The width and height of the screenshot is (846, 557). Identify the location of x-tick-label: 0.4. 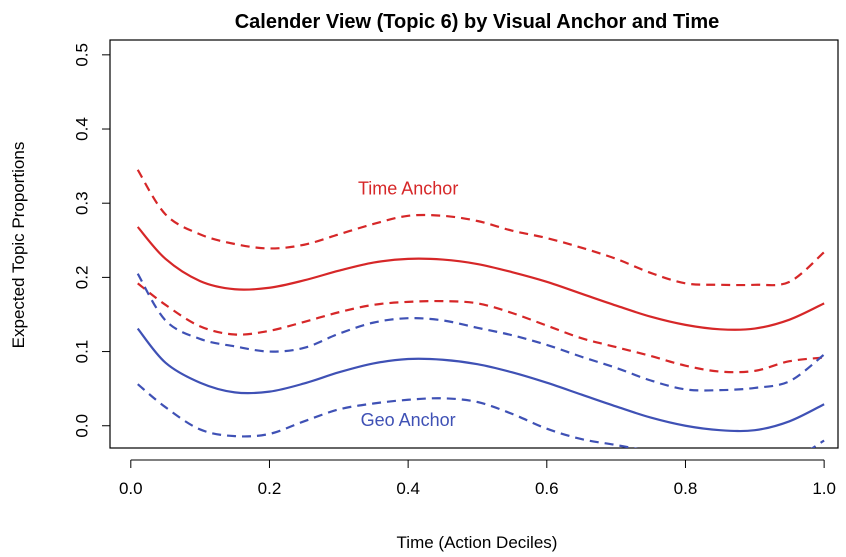
(408, 488).